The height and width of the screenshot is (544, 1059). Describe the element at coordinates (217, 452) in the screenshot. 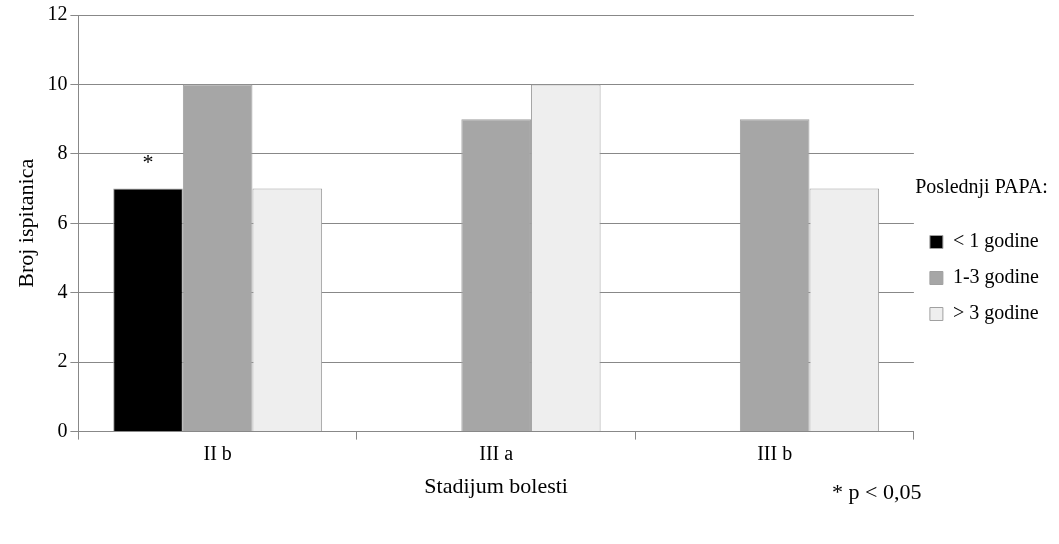

I see `x-tick-label: II b` at that location.